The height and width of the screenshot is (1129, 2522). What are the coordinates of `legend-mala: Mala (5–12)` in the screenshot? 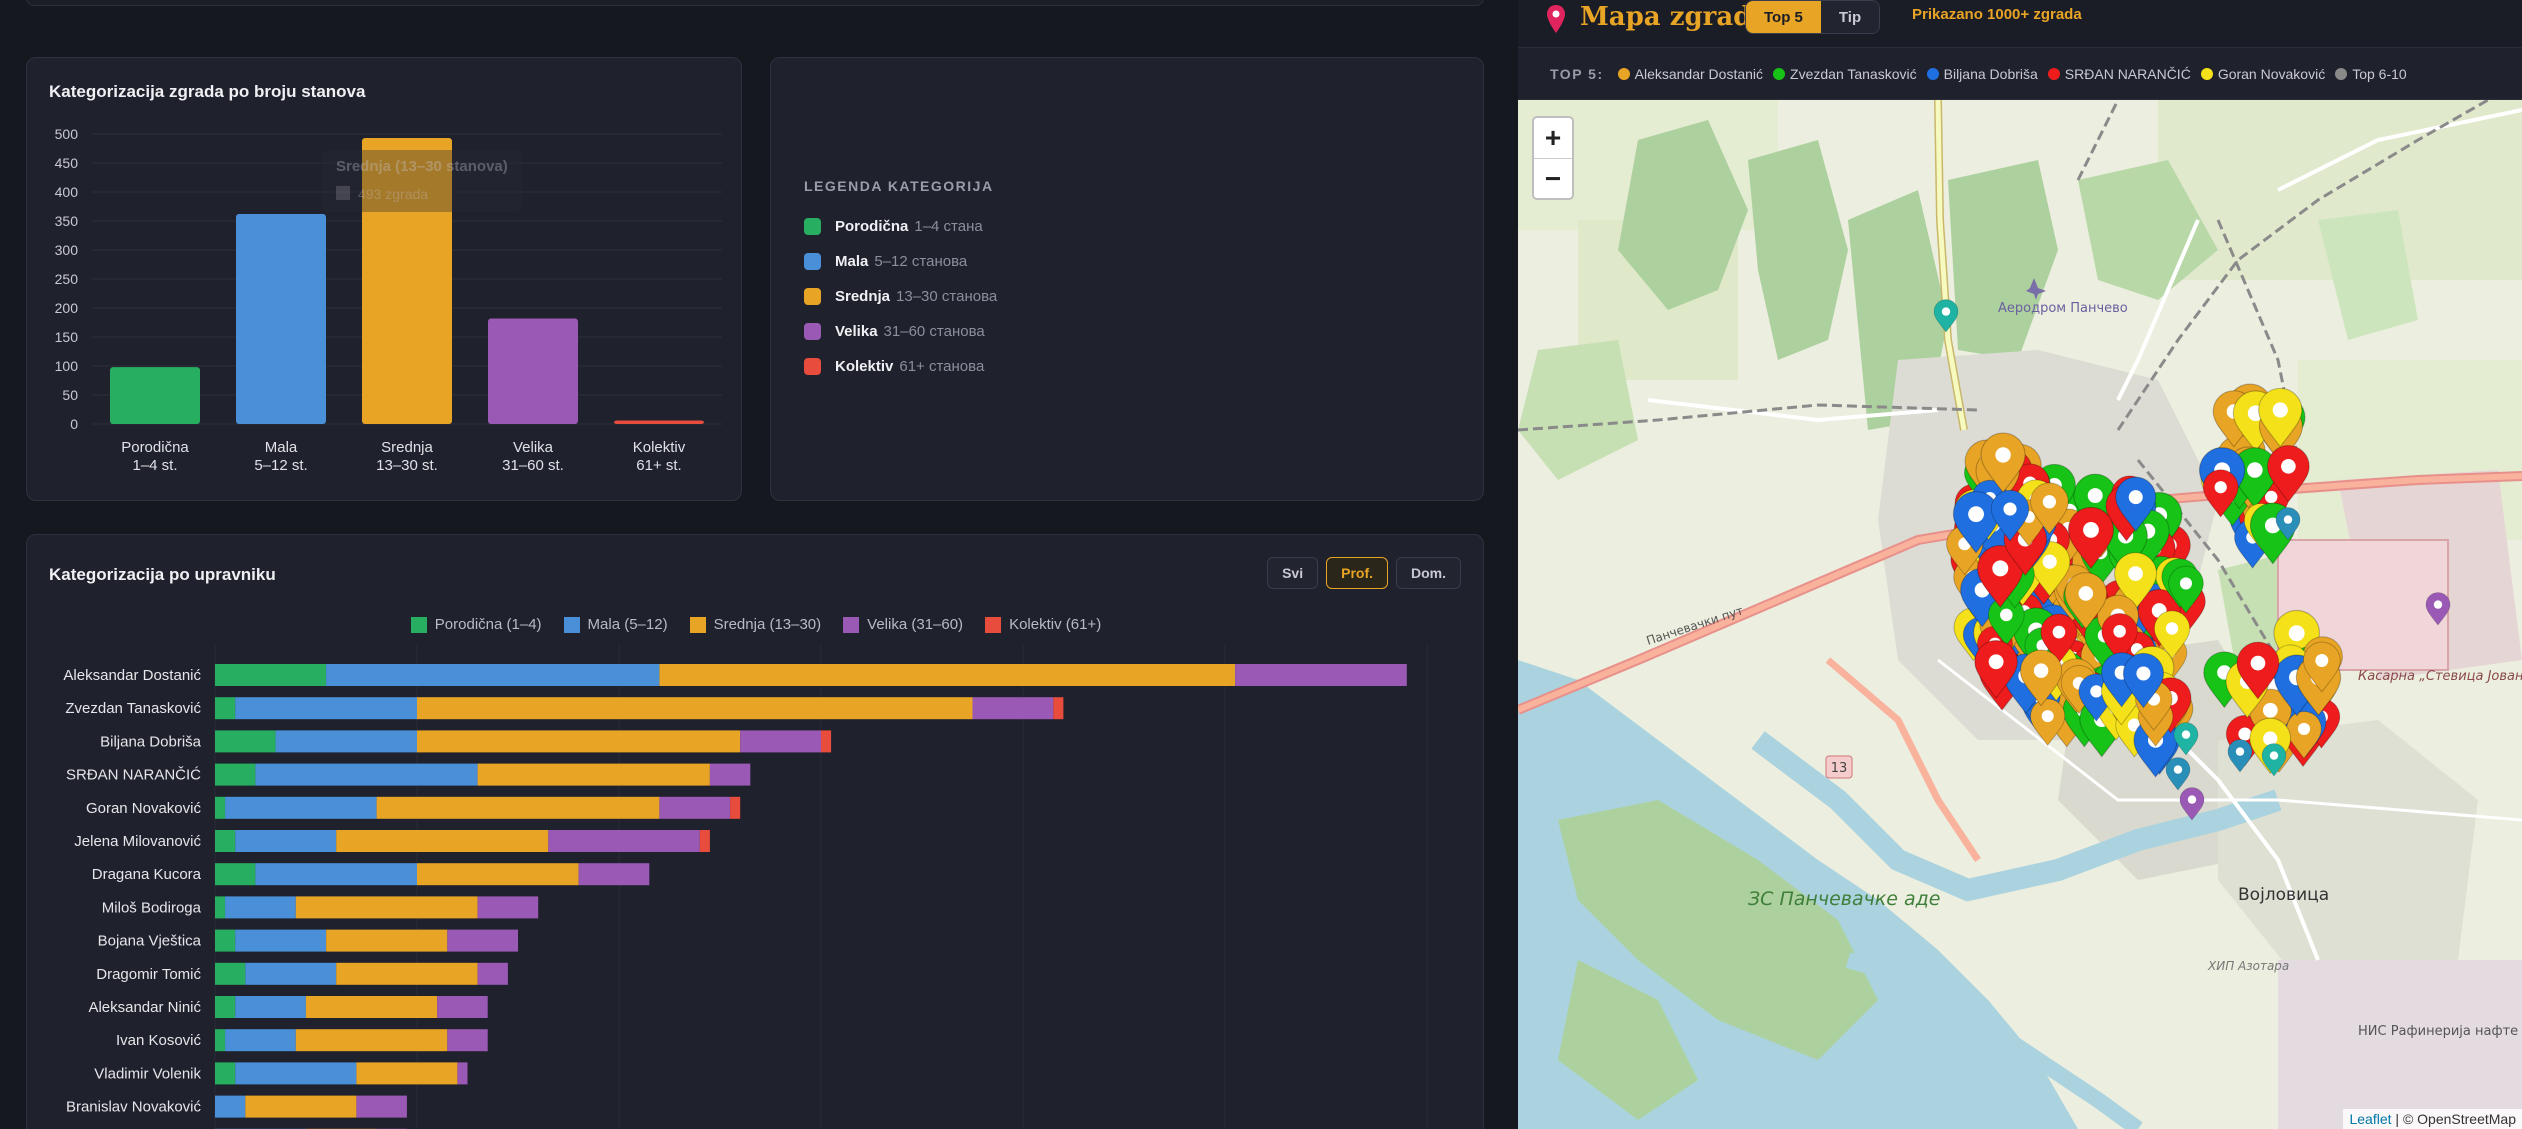 It's located at (615, 624).